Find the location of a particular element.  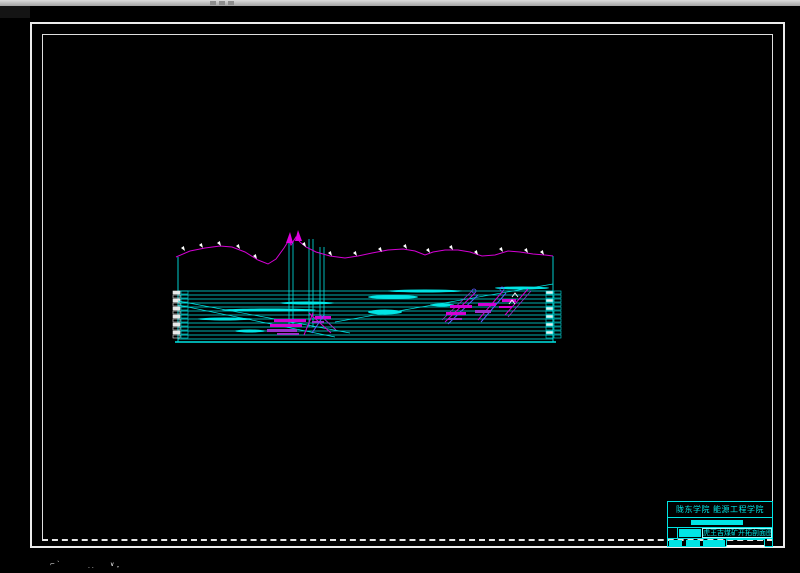

incline-workings is located at coordinates (486, 305).